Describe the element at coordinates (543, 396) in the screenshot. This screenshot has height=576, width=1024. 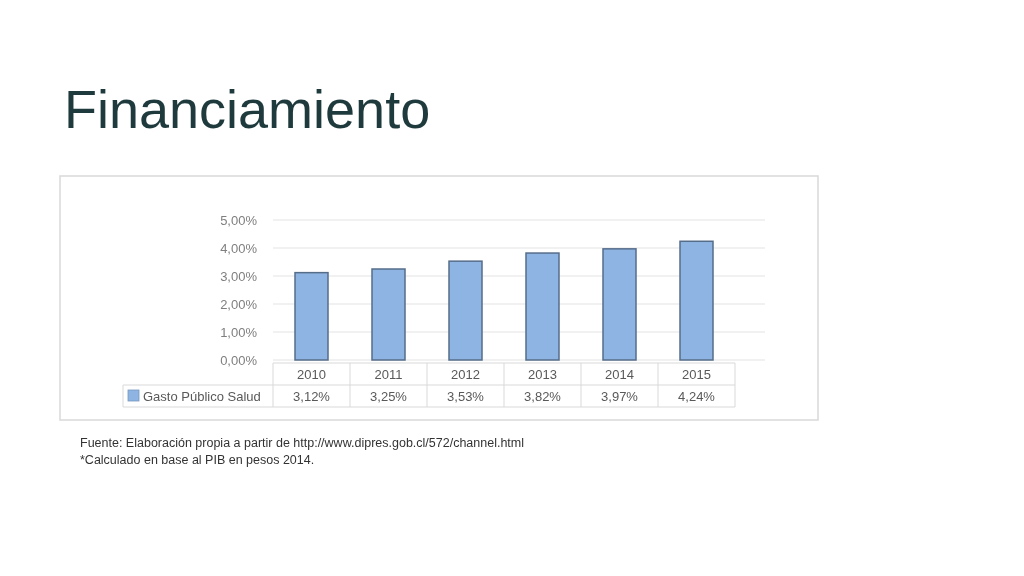
I see `data-label: 3,82%` at that location.